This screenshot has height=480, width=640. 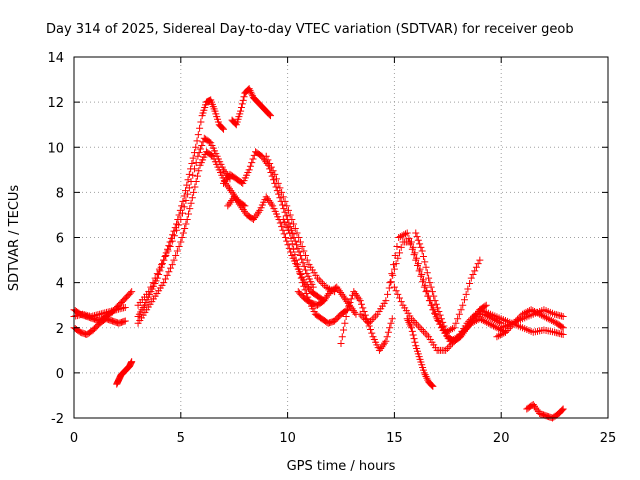 What do you see at coordinates (124, 373) in the screenshot?
I see `series-track-d` at bounding box center [124, 373].